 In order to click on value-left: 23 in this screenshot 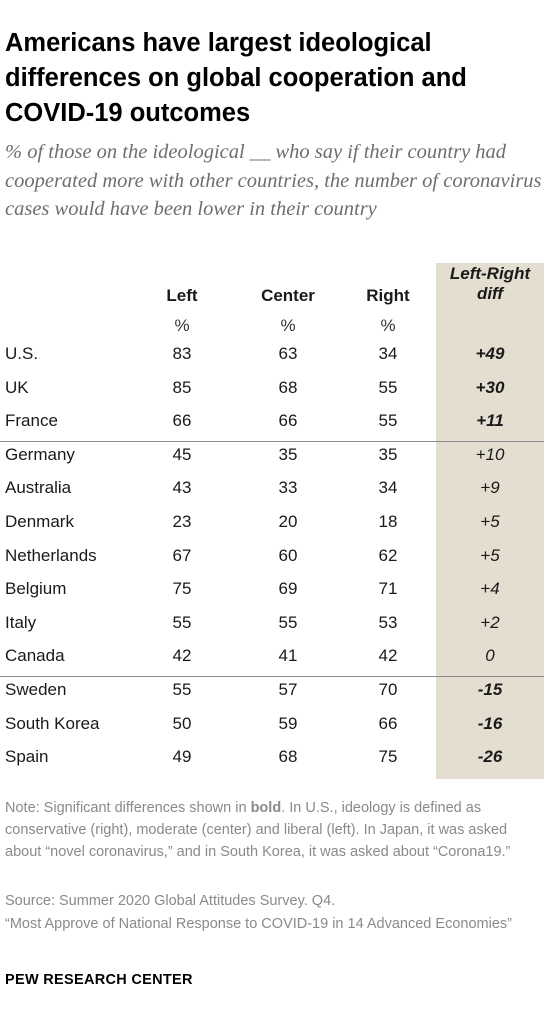, I will do `click(182, 521)`.